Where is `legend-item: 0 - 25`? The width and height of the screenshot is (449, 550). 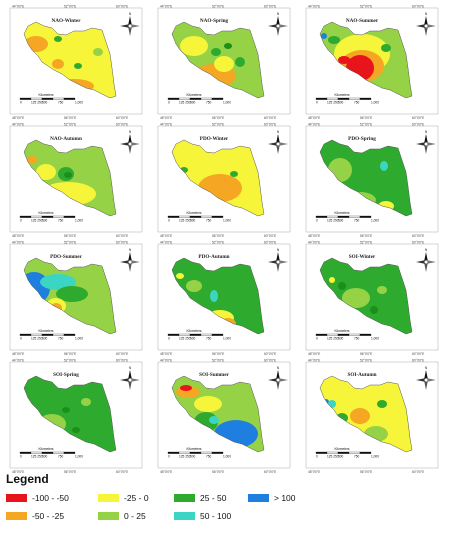 legend-item: 0 - 25 is located at coordinates (122, 516).